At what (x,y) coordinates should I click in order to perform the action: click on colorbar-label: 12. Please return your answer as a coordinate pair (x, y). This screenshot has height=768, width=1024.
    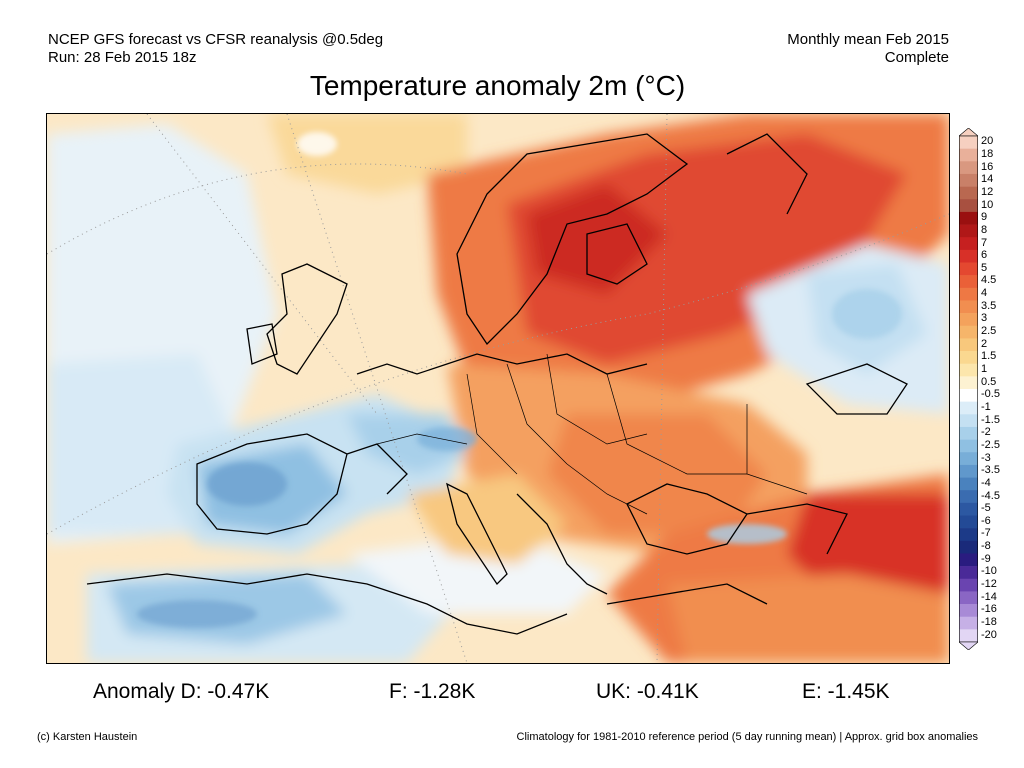
    Looking at the image, I should click on (987, 191).